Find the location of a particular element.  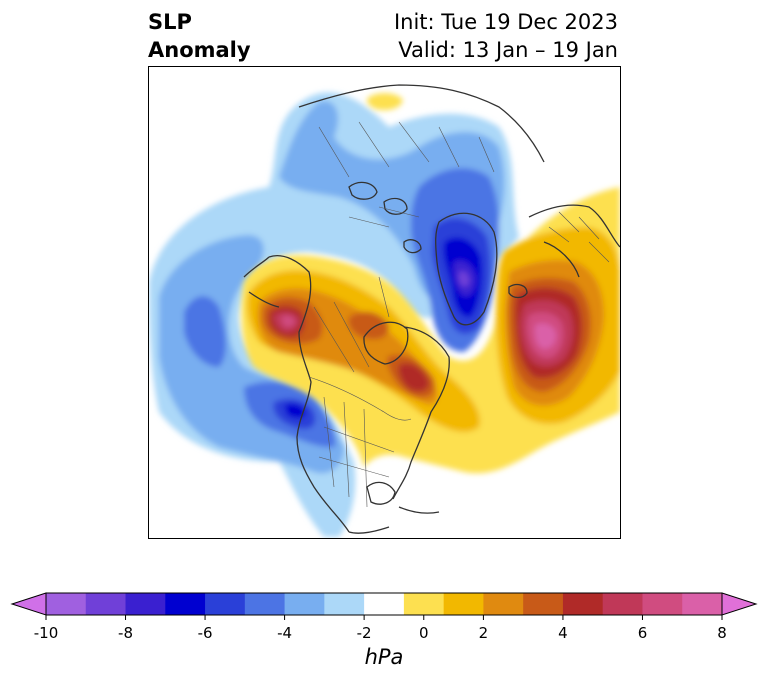

border-canada-provinces is located at coordinates (351, 324).